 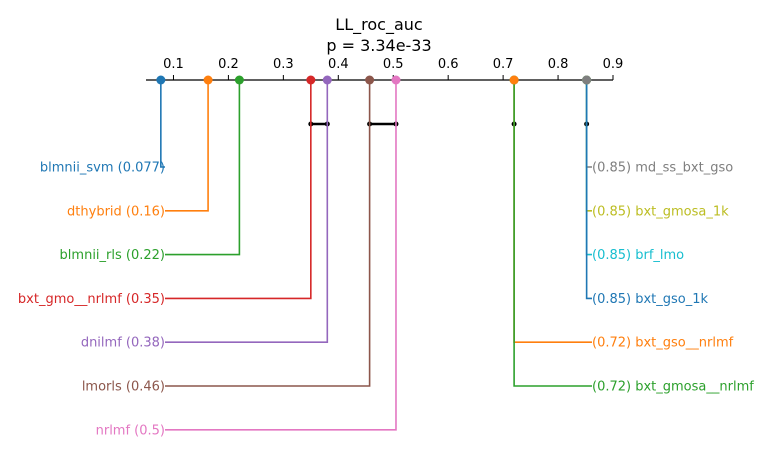 What do you see at coordinates (130, 430) in the screenshot?
I see `rank-label-nrlmf: nrlmf (0.5)` at bounding box center [130, 430].